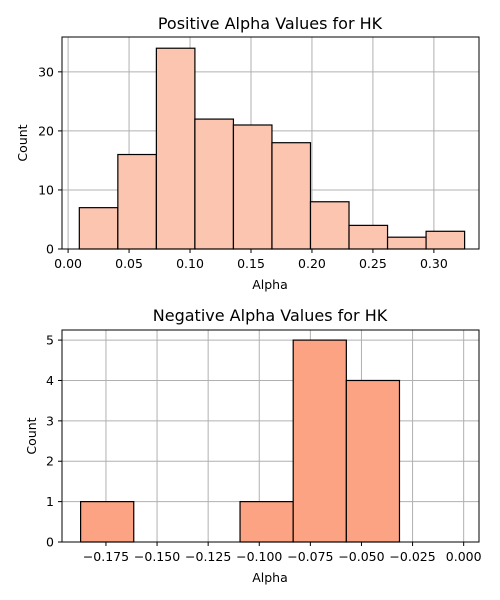 This screenshot has width=500, height=600. Describe the element at coordinates (50, 340) in the screenshot. I see `y-tick-label: 5` at that location.